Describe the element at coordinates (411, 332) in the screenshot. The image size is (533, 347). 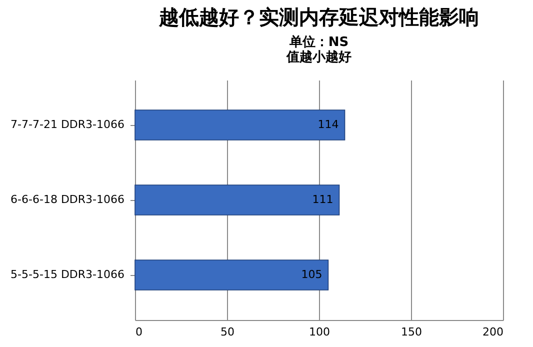
I see `x-tick-label: 150` at that location.